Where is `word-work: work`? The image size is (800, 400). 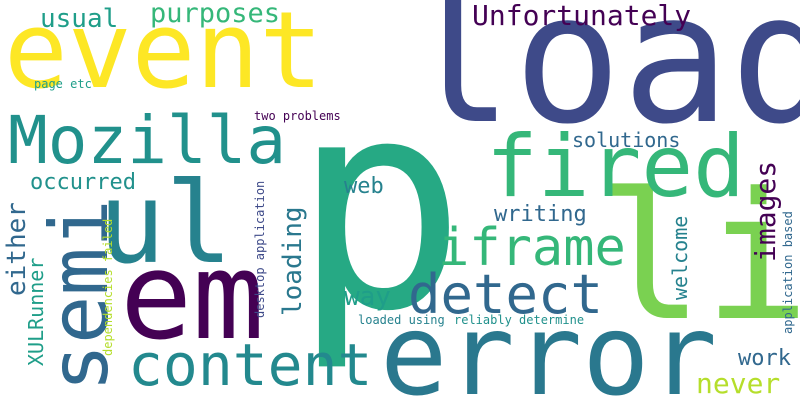
word-work: work is located at coordinates (764, 358).